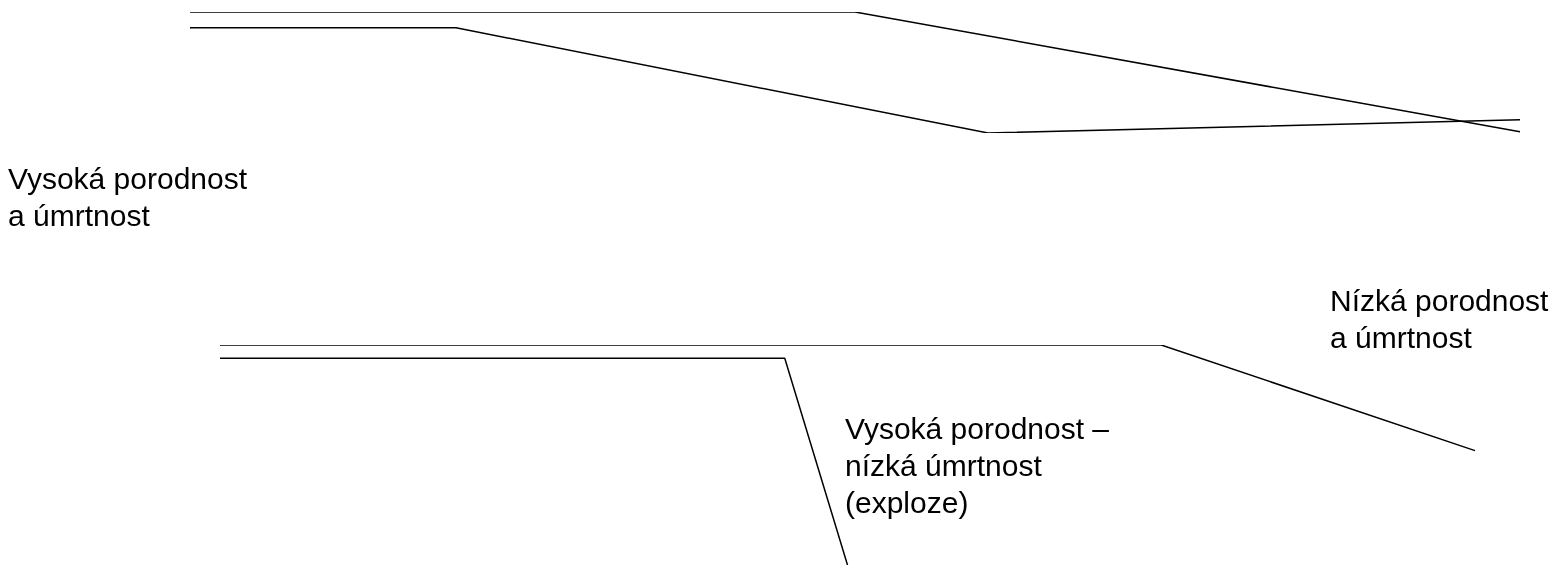  What do you see at coordinates (1440, 319) in the screenshot?
I see `annotation: Nízká porodnost a úmrtnost` at bounding box center [1440, 319].